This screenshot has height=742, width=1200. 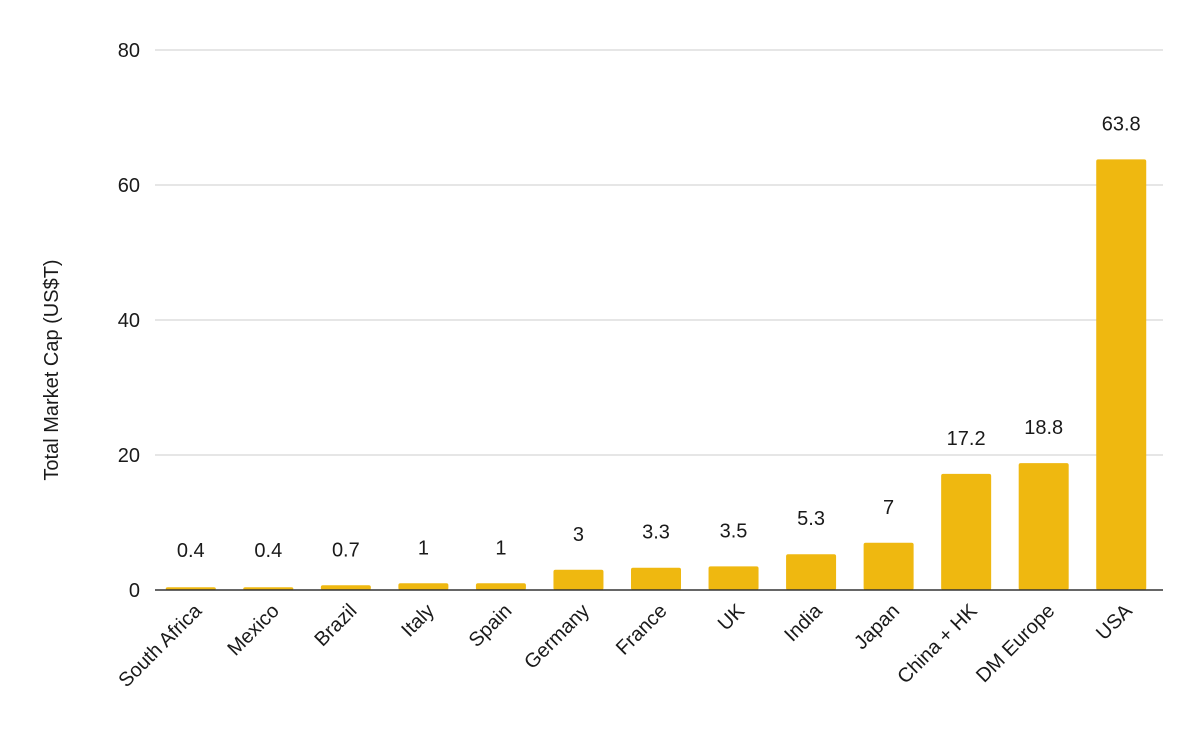 I want to click on data-label: 3.3, so click(x=656, y=533).